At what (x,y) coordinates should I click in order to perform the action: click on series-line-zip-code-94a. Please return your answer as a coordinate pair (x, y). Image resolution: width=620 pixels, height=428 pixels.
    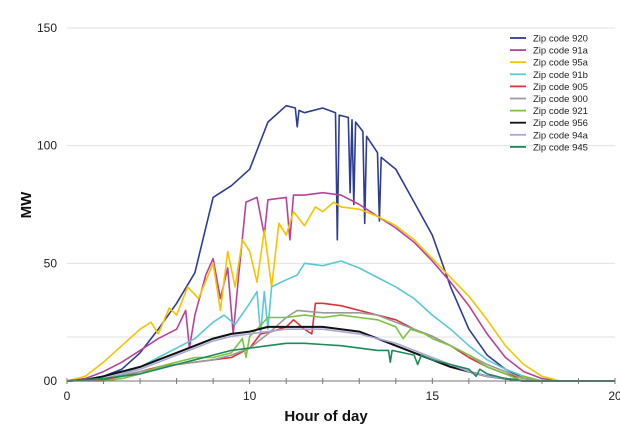
    Looking at the image, I should click on (340, 355).